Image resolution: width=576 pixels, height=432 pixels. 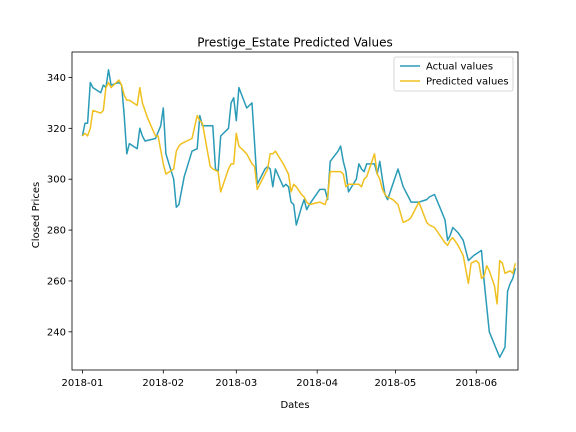 I want to click on y-tick-label: 320, so click(x=56, y=129).